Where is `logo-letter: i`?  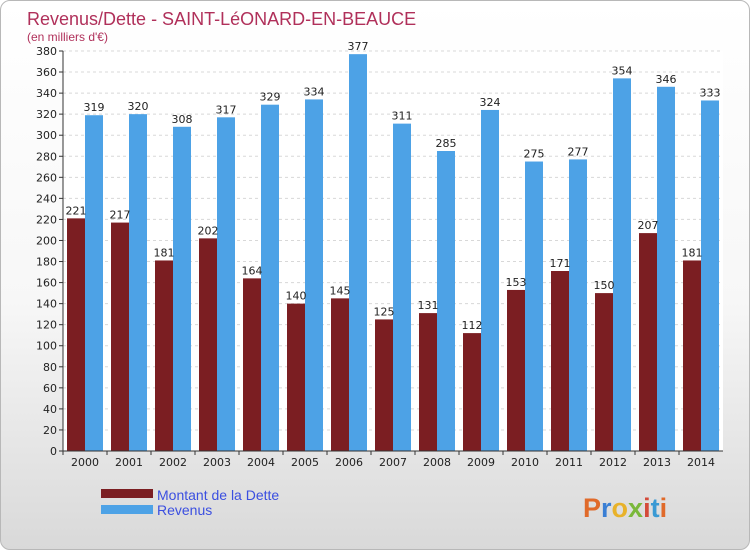
logo-letter: i is located at coordinates (664, 508).